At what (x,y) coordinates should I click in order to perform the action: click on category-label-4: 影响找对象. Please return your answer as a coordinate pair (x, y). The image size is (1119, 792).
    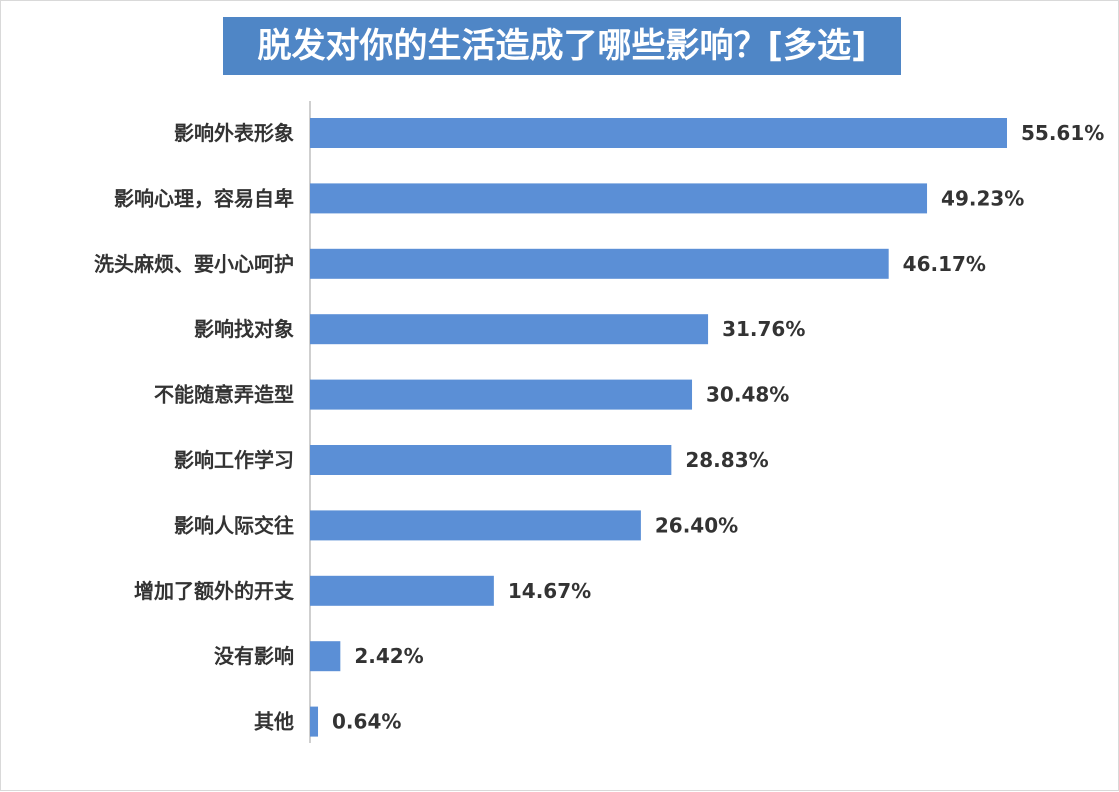
    Looking at the image, I should click on (244, 329).